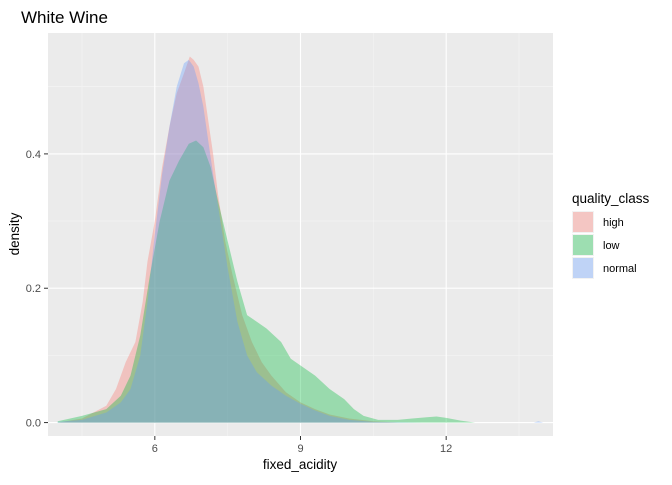 Image resolution: width=672 pixels, height=485 pixels. I want to click on legend-swatch-low, so click(583, 245).